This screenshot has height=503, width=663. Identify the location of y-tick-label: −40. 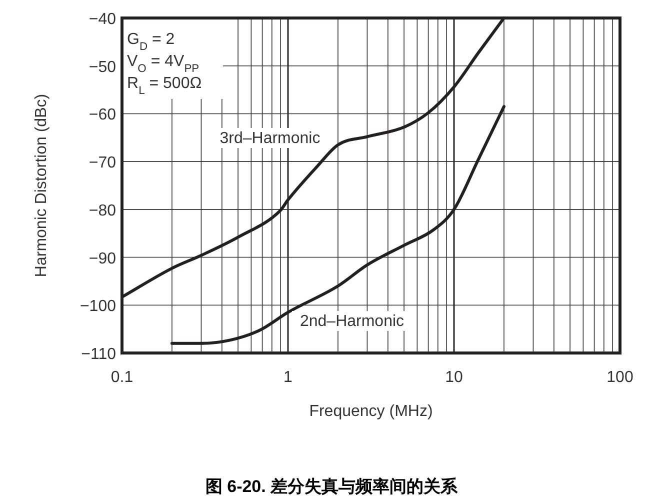
(102, 19).